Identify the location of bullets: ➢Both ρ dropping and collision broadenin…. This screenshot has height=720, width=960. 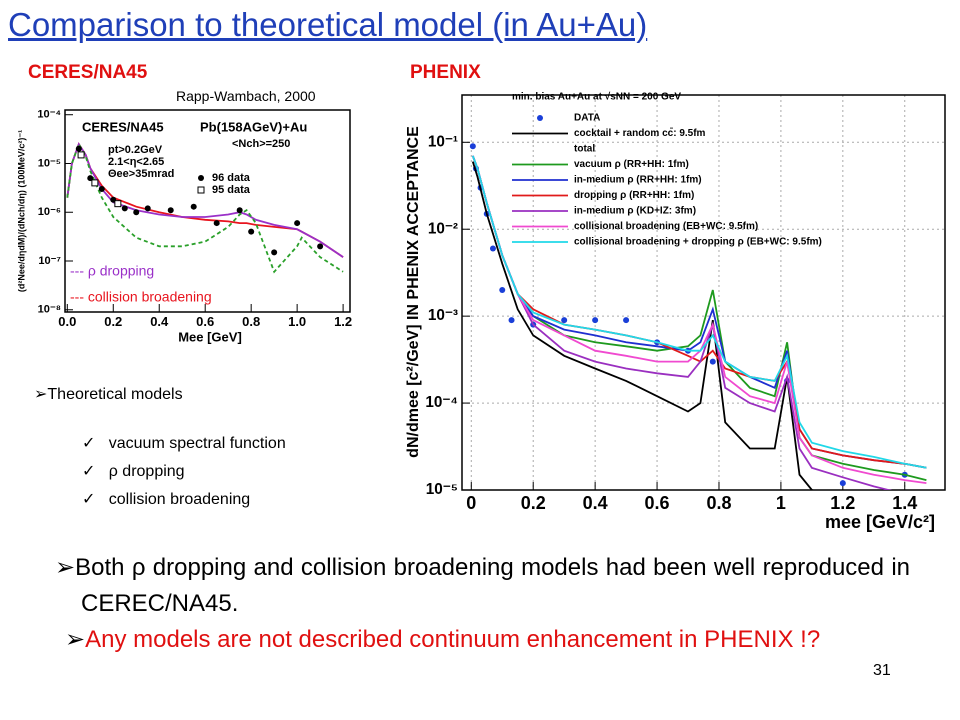
(482, 604).